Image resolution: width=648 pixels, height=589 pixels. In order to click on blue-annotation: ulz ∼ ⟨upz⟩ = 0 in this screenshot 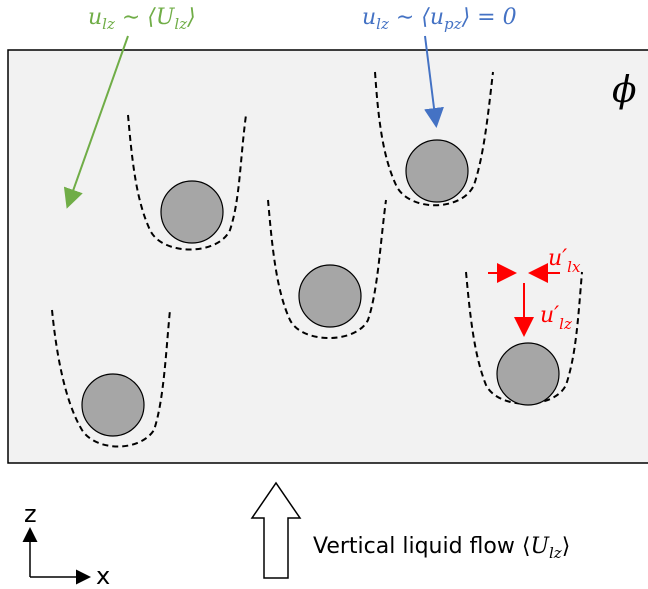, I will do `click(439, 19)`.